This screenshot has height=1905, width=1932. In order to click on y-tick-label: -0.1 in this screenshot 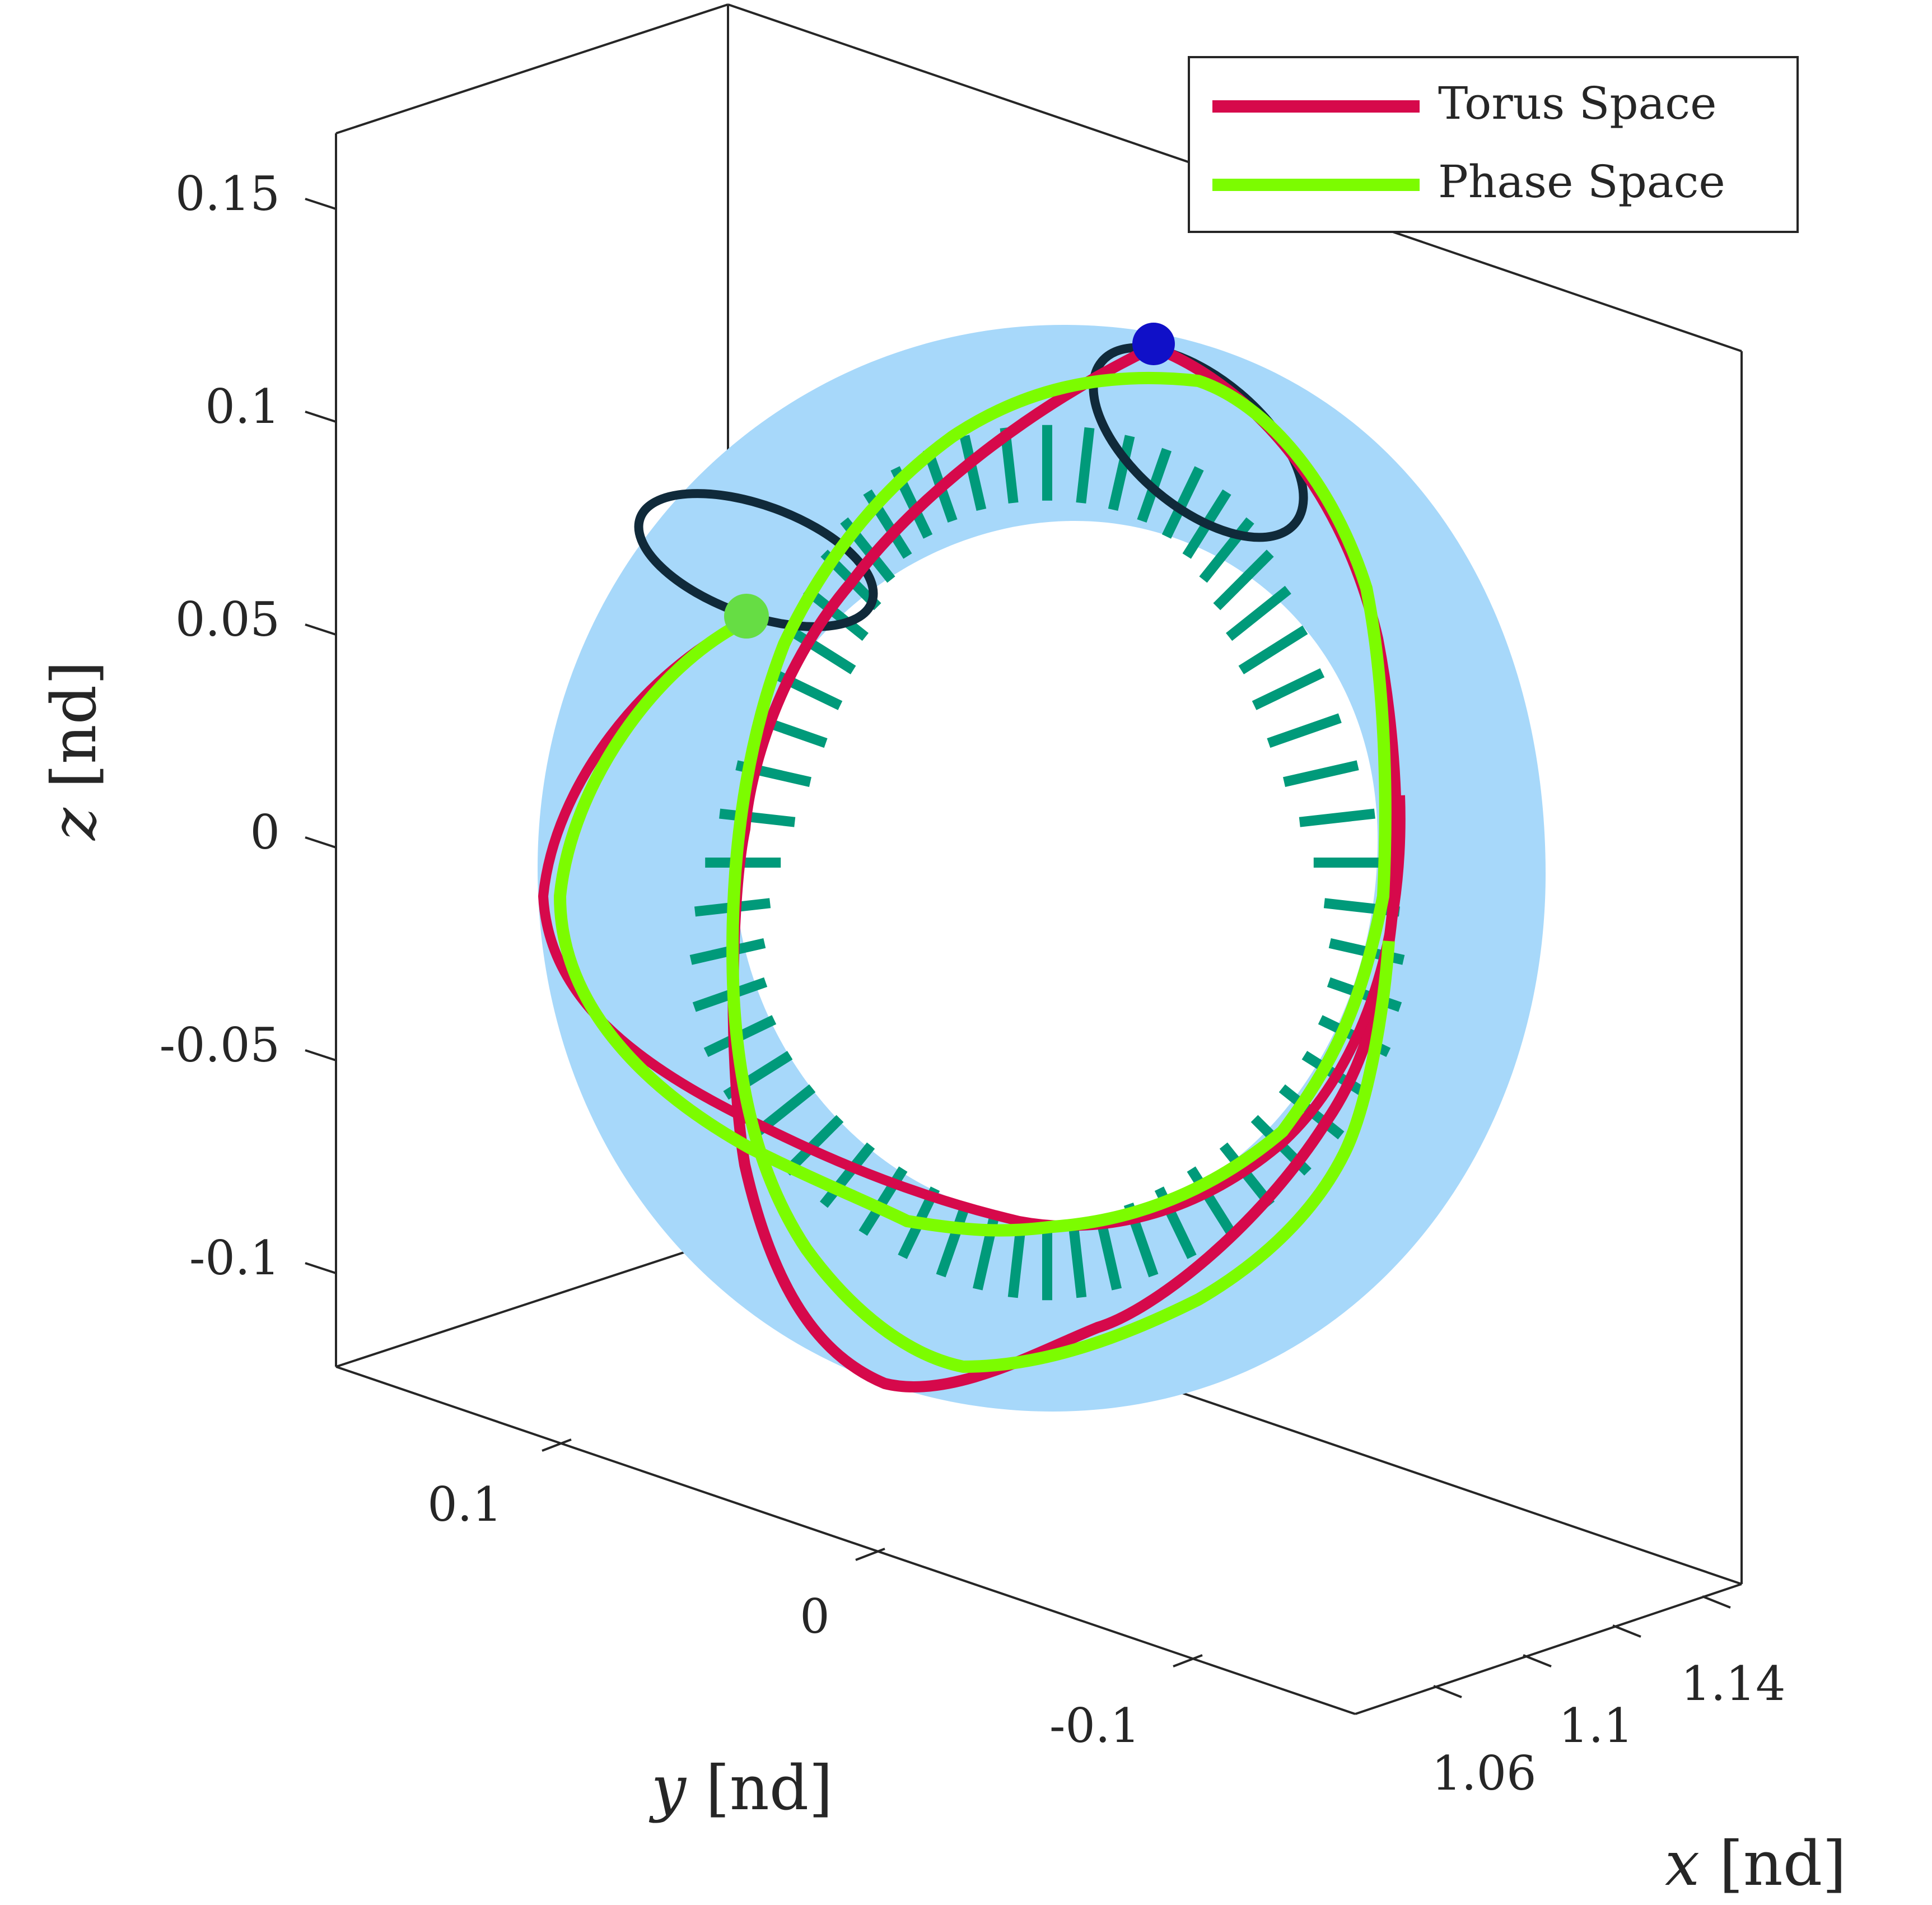, I will do `click(1095, 1725)`.